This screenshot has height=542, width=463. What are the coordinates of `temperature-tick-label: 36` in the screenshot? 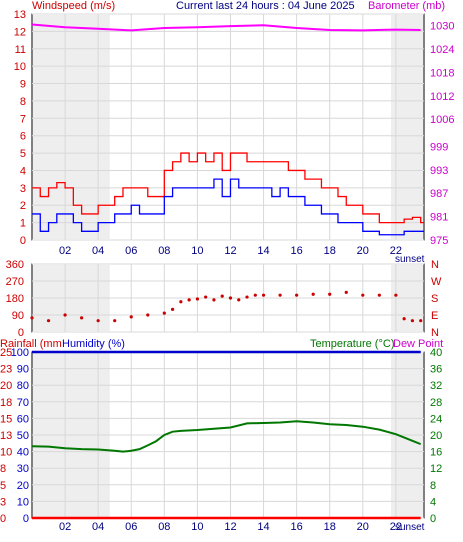 It's located at (436, 370).